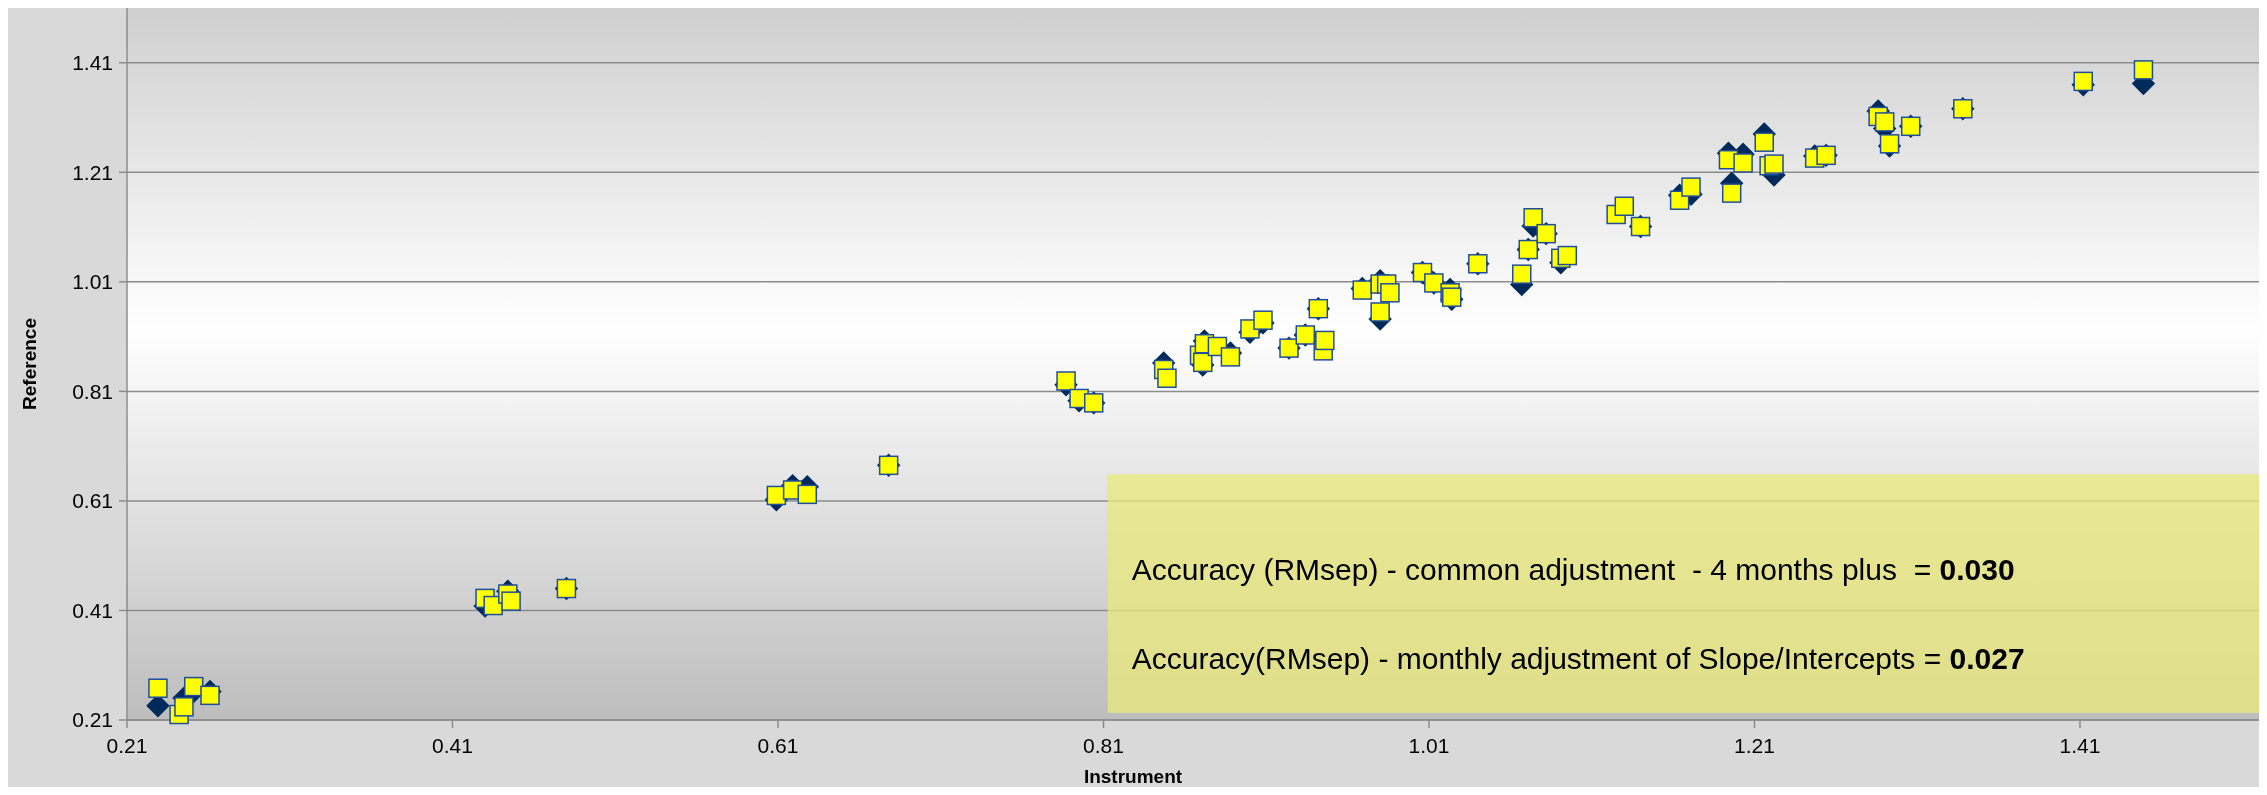  Describe the element at coordinates (2080, 745) in the screenshot. I see `x-tick-label: 1.41` at that location.